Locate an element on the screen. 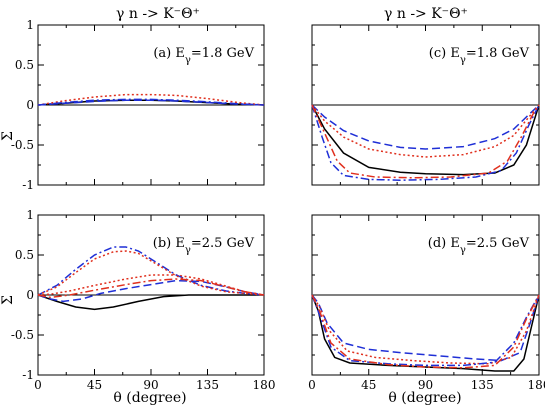 The image size is (545, 408). x-axis-label-left: θ (degree) is located at coordinates (149, 398).